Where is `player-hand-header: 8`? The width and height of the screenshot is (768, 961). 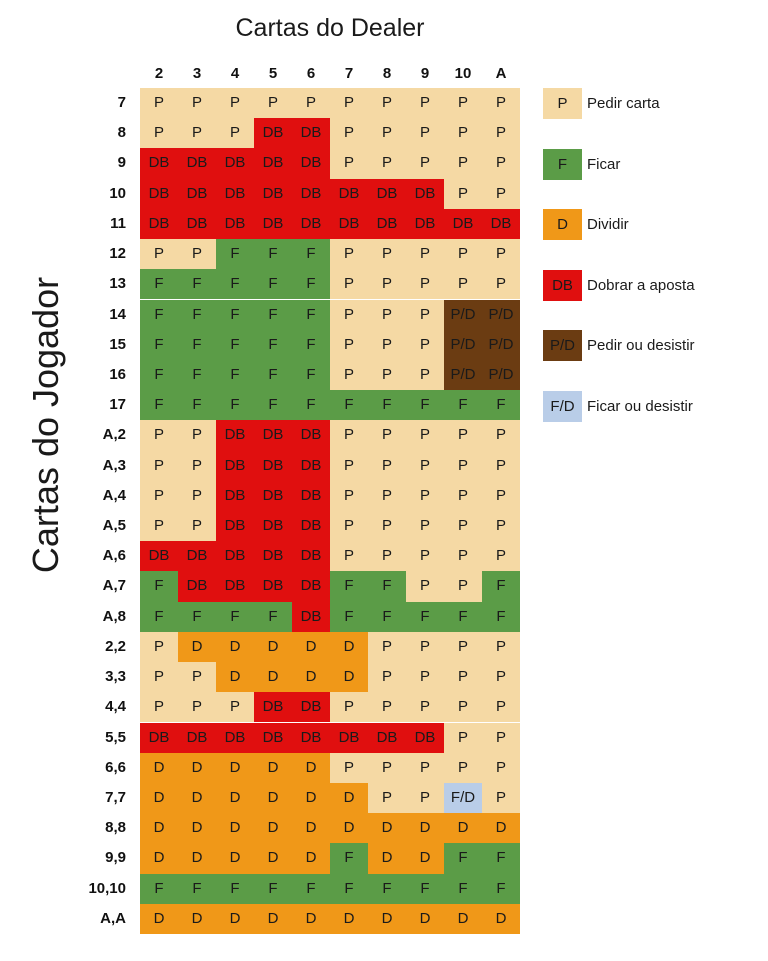 player-hand-header: 8 is located at coordinates (121, 133).